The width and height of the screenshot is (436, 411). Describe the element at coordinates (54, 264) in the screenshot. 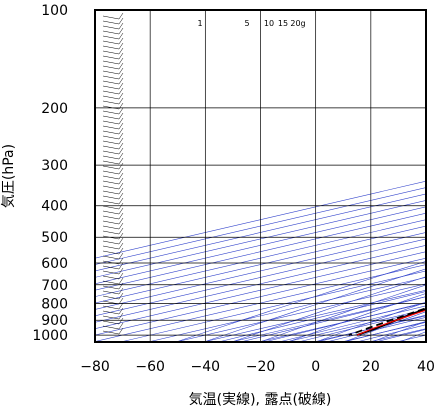

I see `y-tick-label: 600` at that location.